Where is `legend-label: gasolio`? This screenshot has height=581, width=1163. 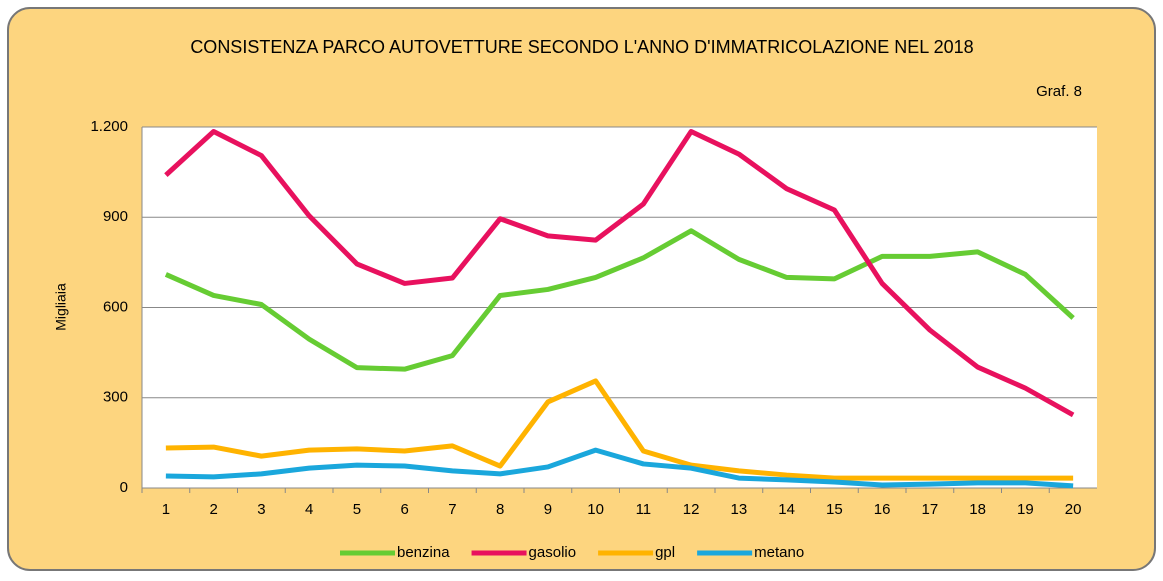 legend-label: gasolio is located at coordinates (553, 552).